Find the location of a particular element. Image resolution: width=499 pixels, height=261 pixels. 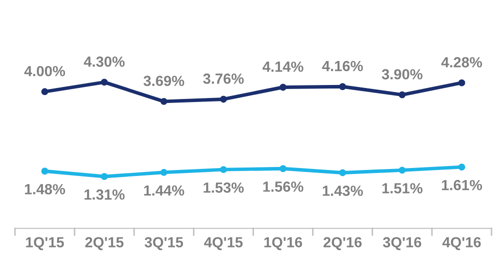

data-label: 4.14% is located at coordinates (283, 67).